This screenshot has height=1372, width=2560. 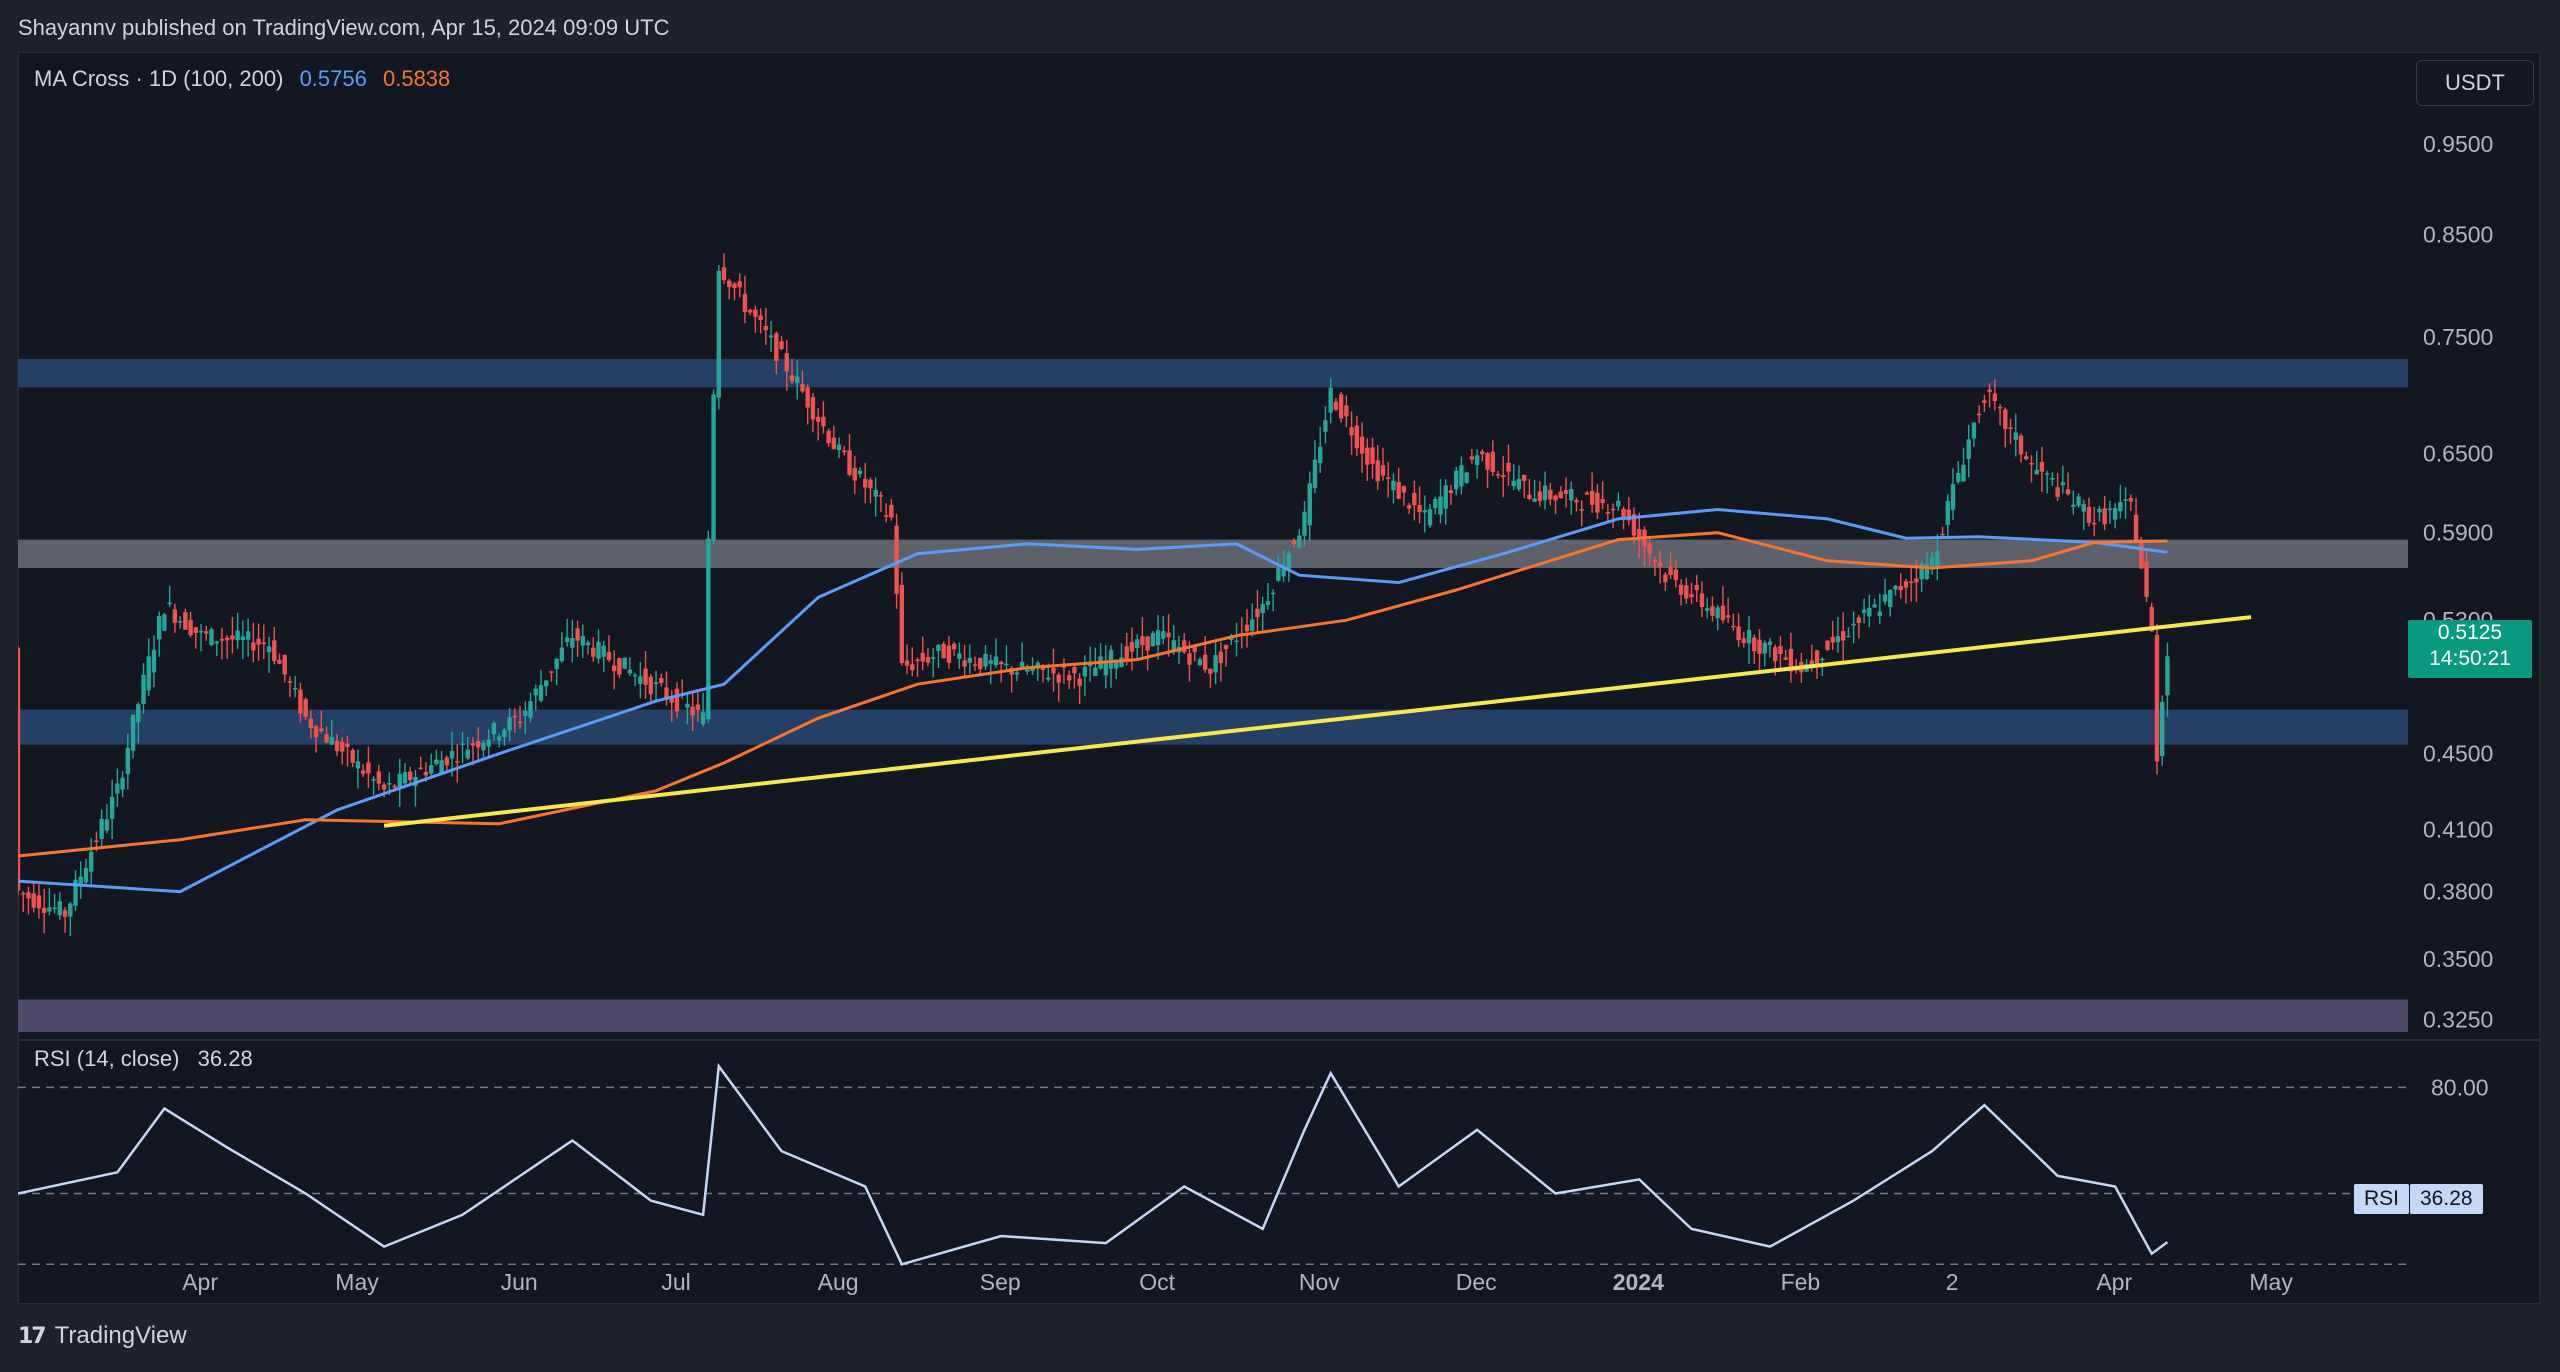 What do you see at coordinates (32, 1336) in the screenshot?
I see `tradingview-logo-icon: 17` at bounding box center [32, 1336].